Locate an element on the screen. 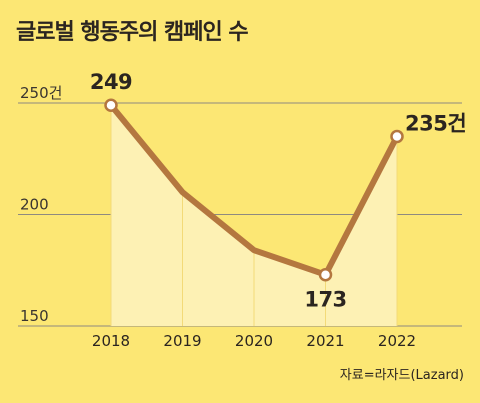 The width and height of the screenshot is (480, 403). x-tick-label: 2019 is located at coordinates (182, 341).